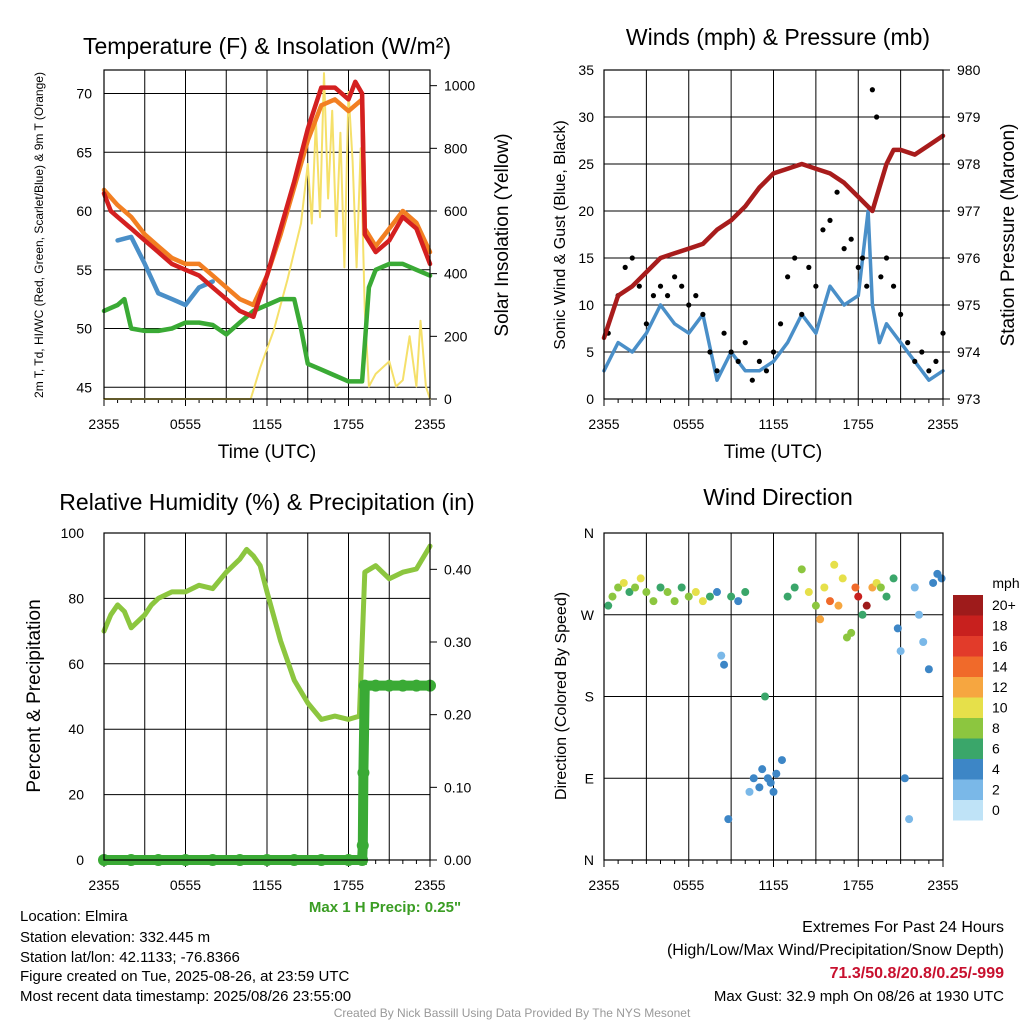 The image size is (1024, 1024). What do you see at coordinates (457, 642) in the screenshot?
I see `y2-tick-label: 0.30` at bounding box center [457, 642].